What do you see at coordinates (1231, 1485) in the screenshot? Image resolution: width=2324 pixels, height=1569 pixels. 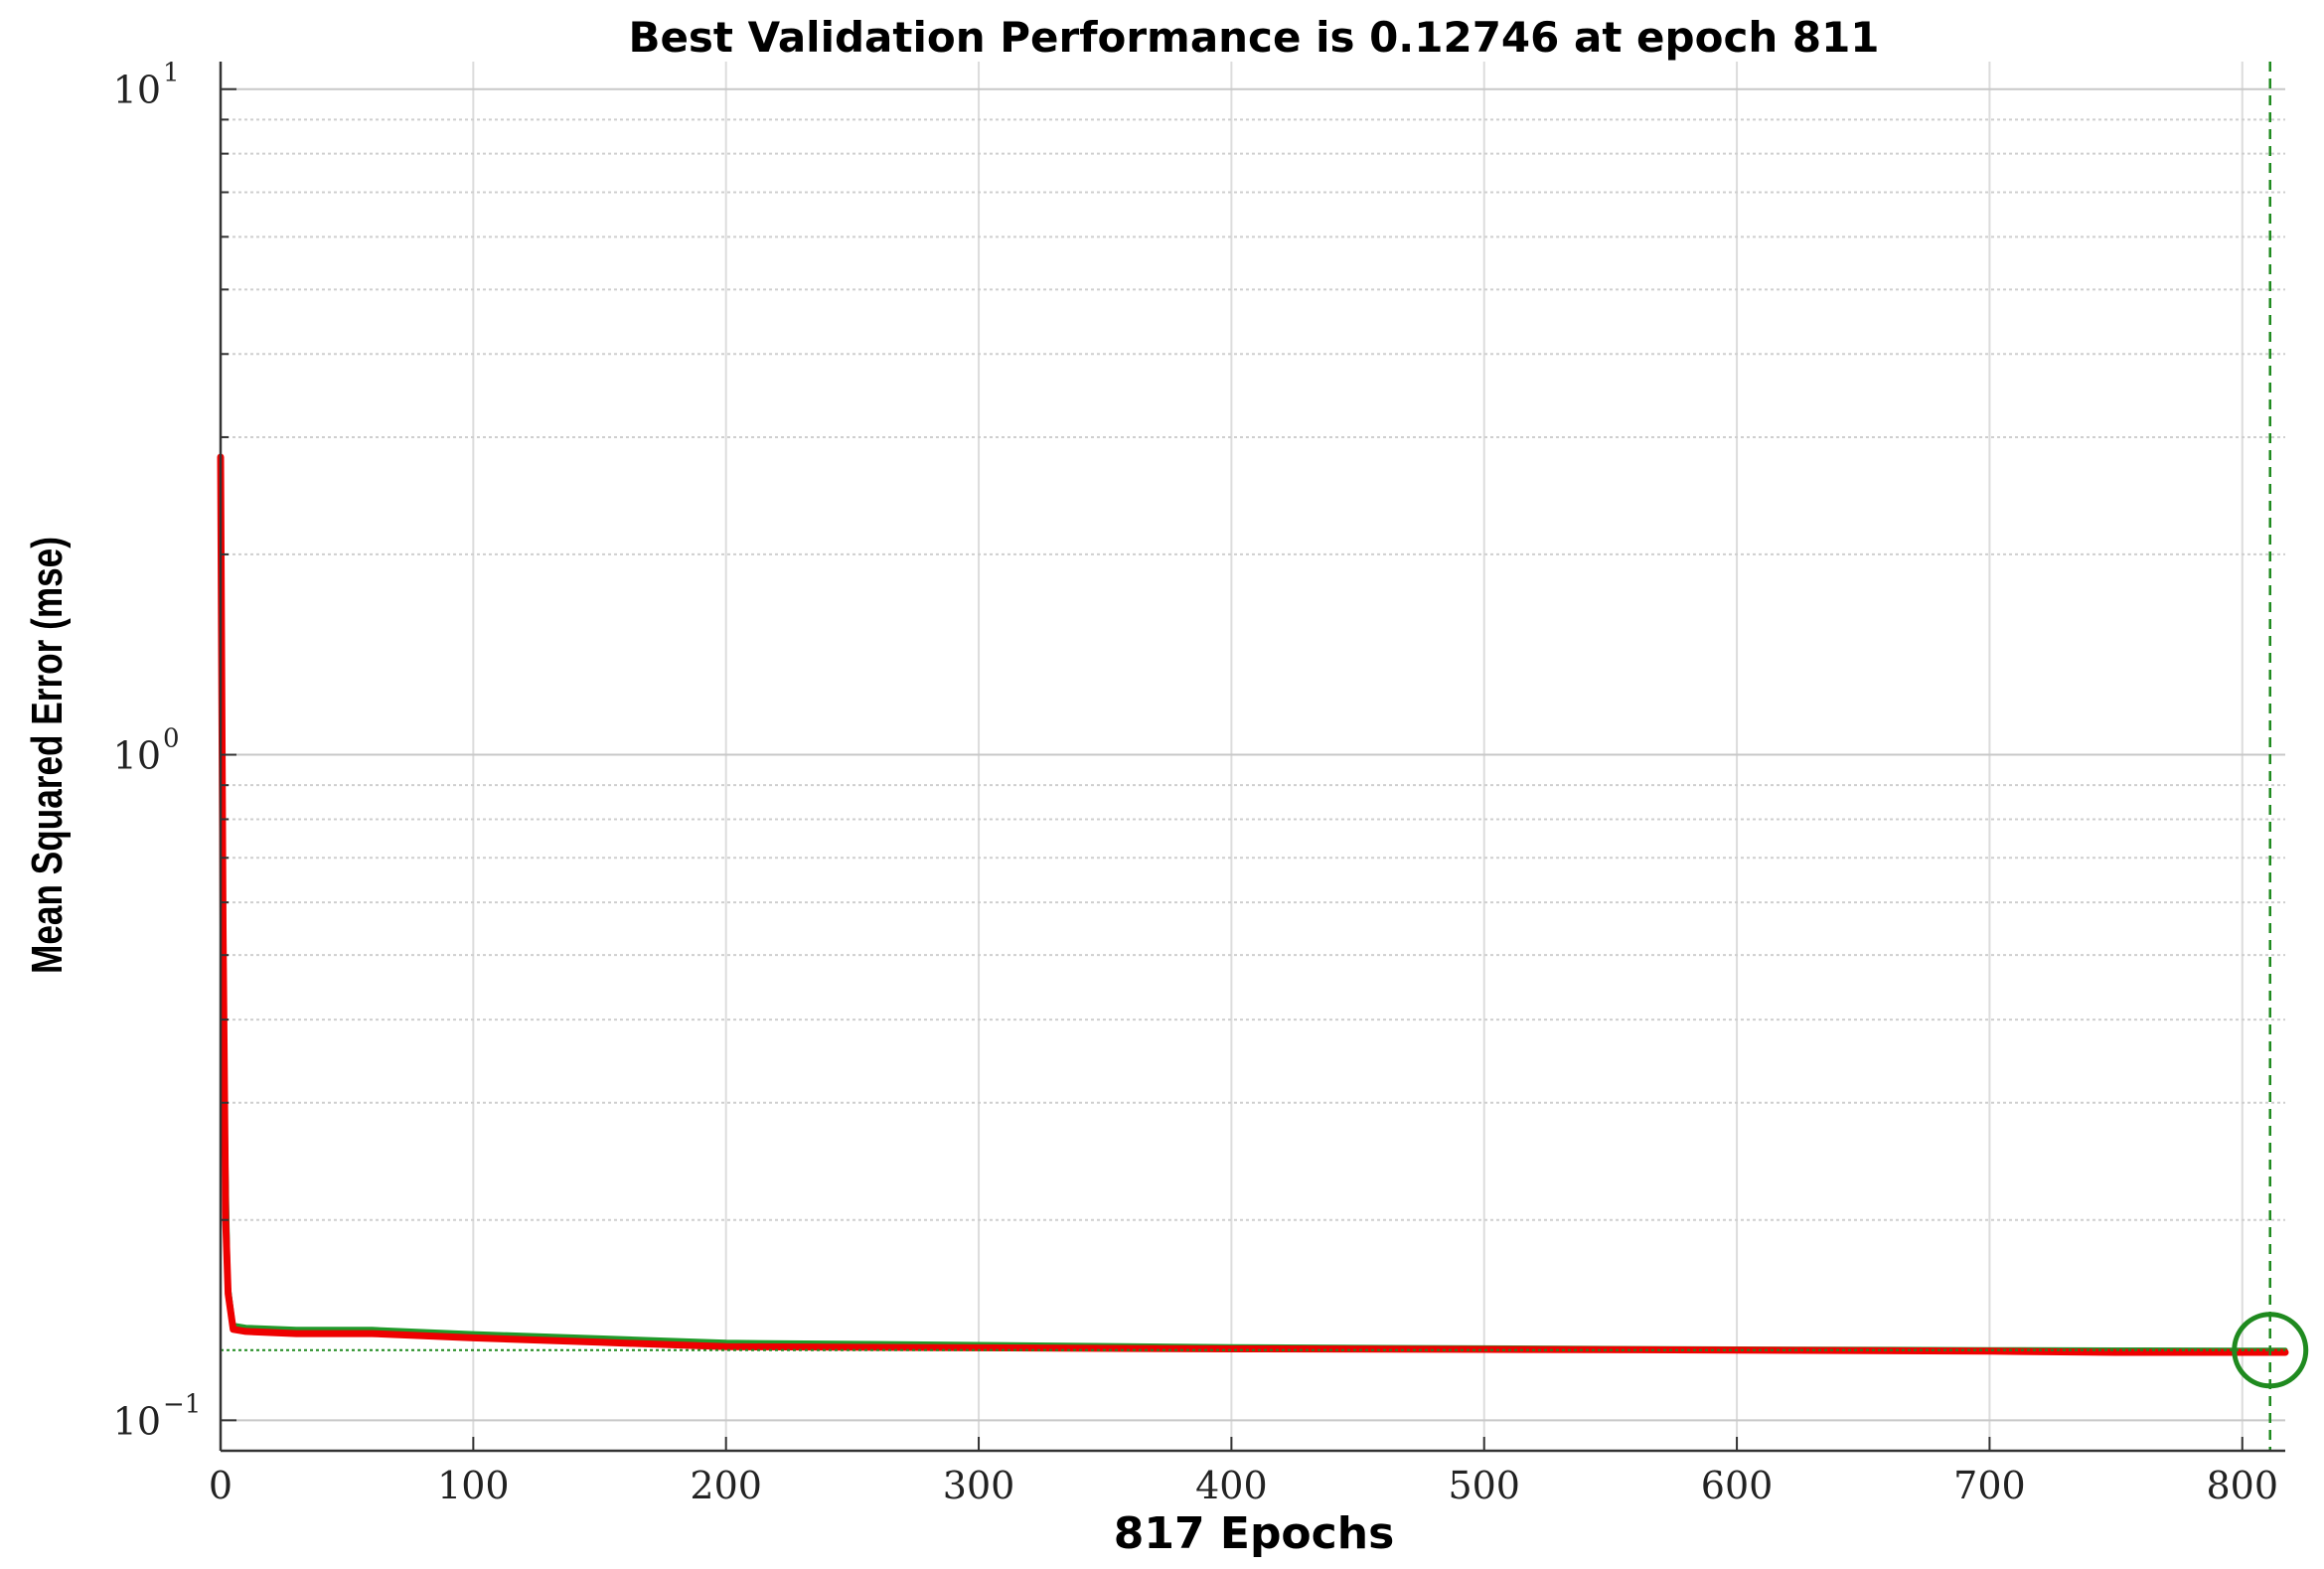 I see `x-tick-label: 400` at bounding box center [1231, 1485].